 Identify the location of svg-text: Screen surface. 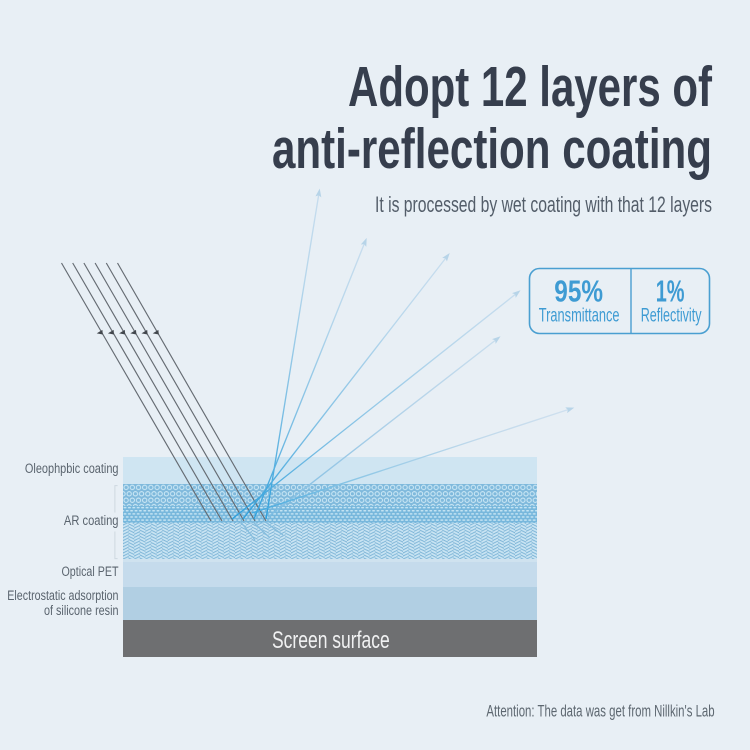
(331, 640).